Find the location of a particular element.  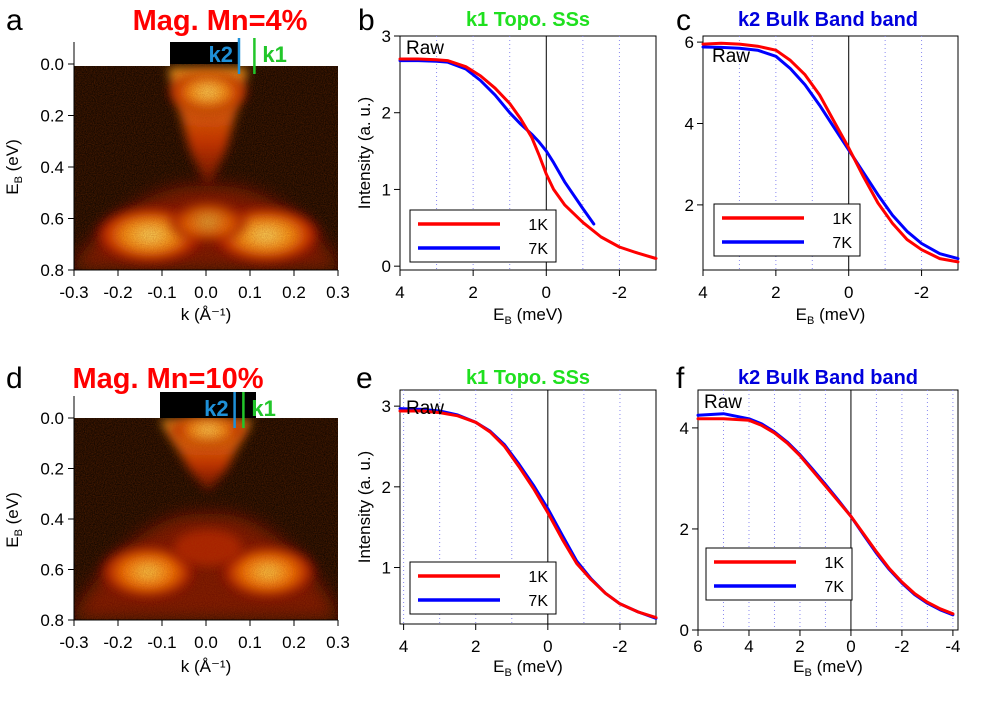

plot-frame-c is located at coordinates (830, 153).